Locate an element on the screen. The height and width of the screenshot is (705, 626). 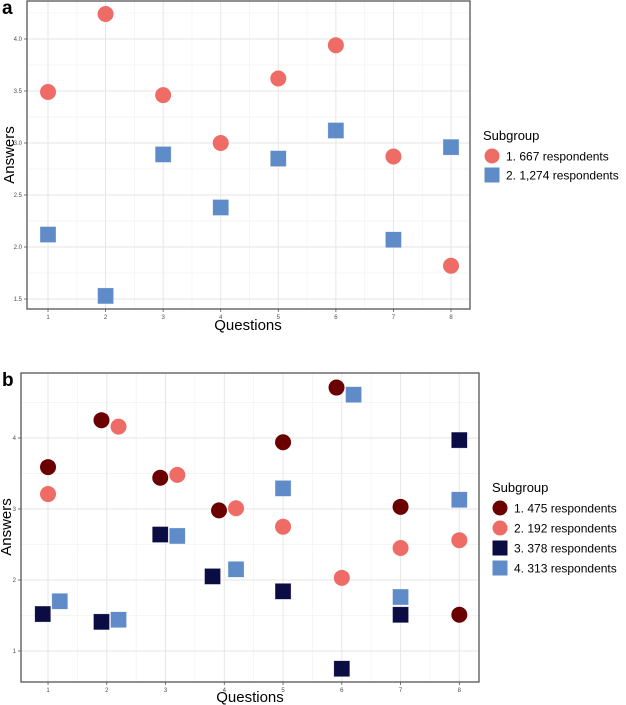
y-axis-title-a: Answers is located at coordinates (9, 155).